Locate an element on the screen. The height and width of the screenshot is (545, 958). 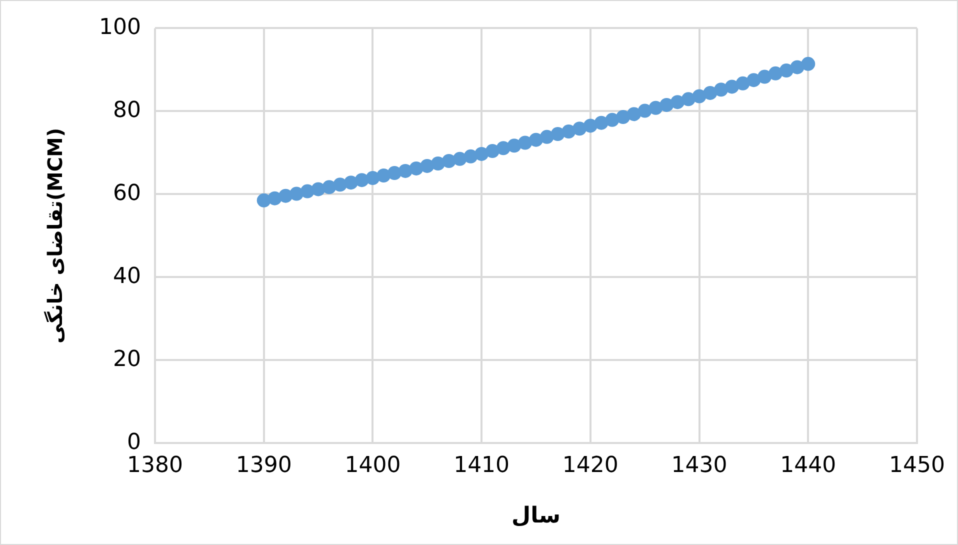
x-tick-label: 1410 is located at coordinates (482, 465).